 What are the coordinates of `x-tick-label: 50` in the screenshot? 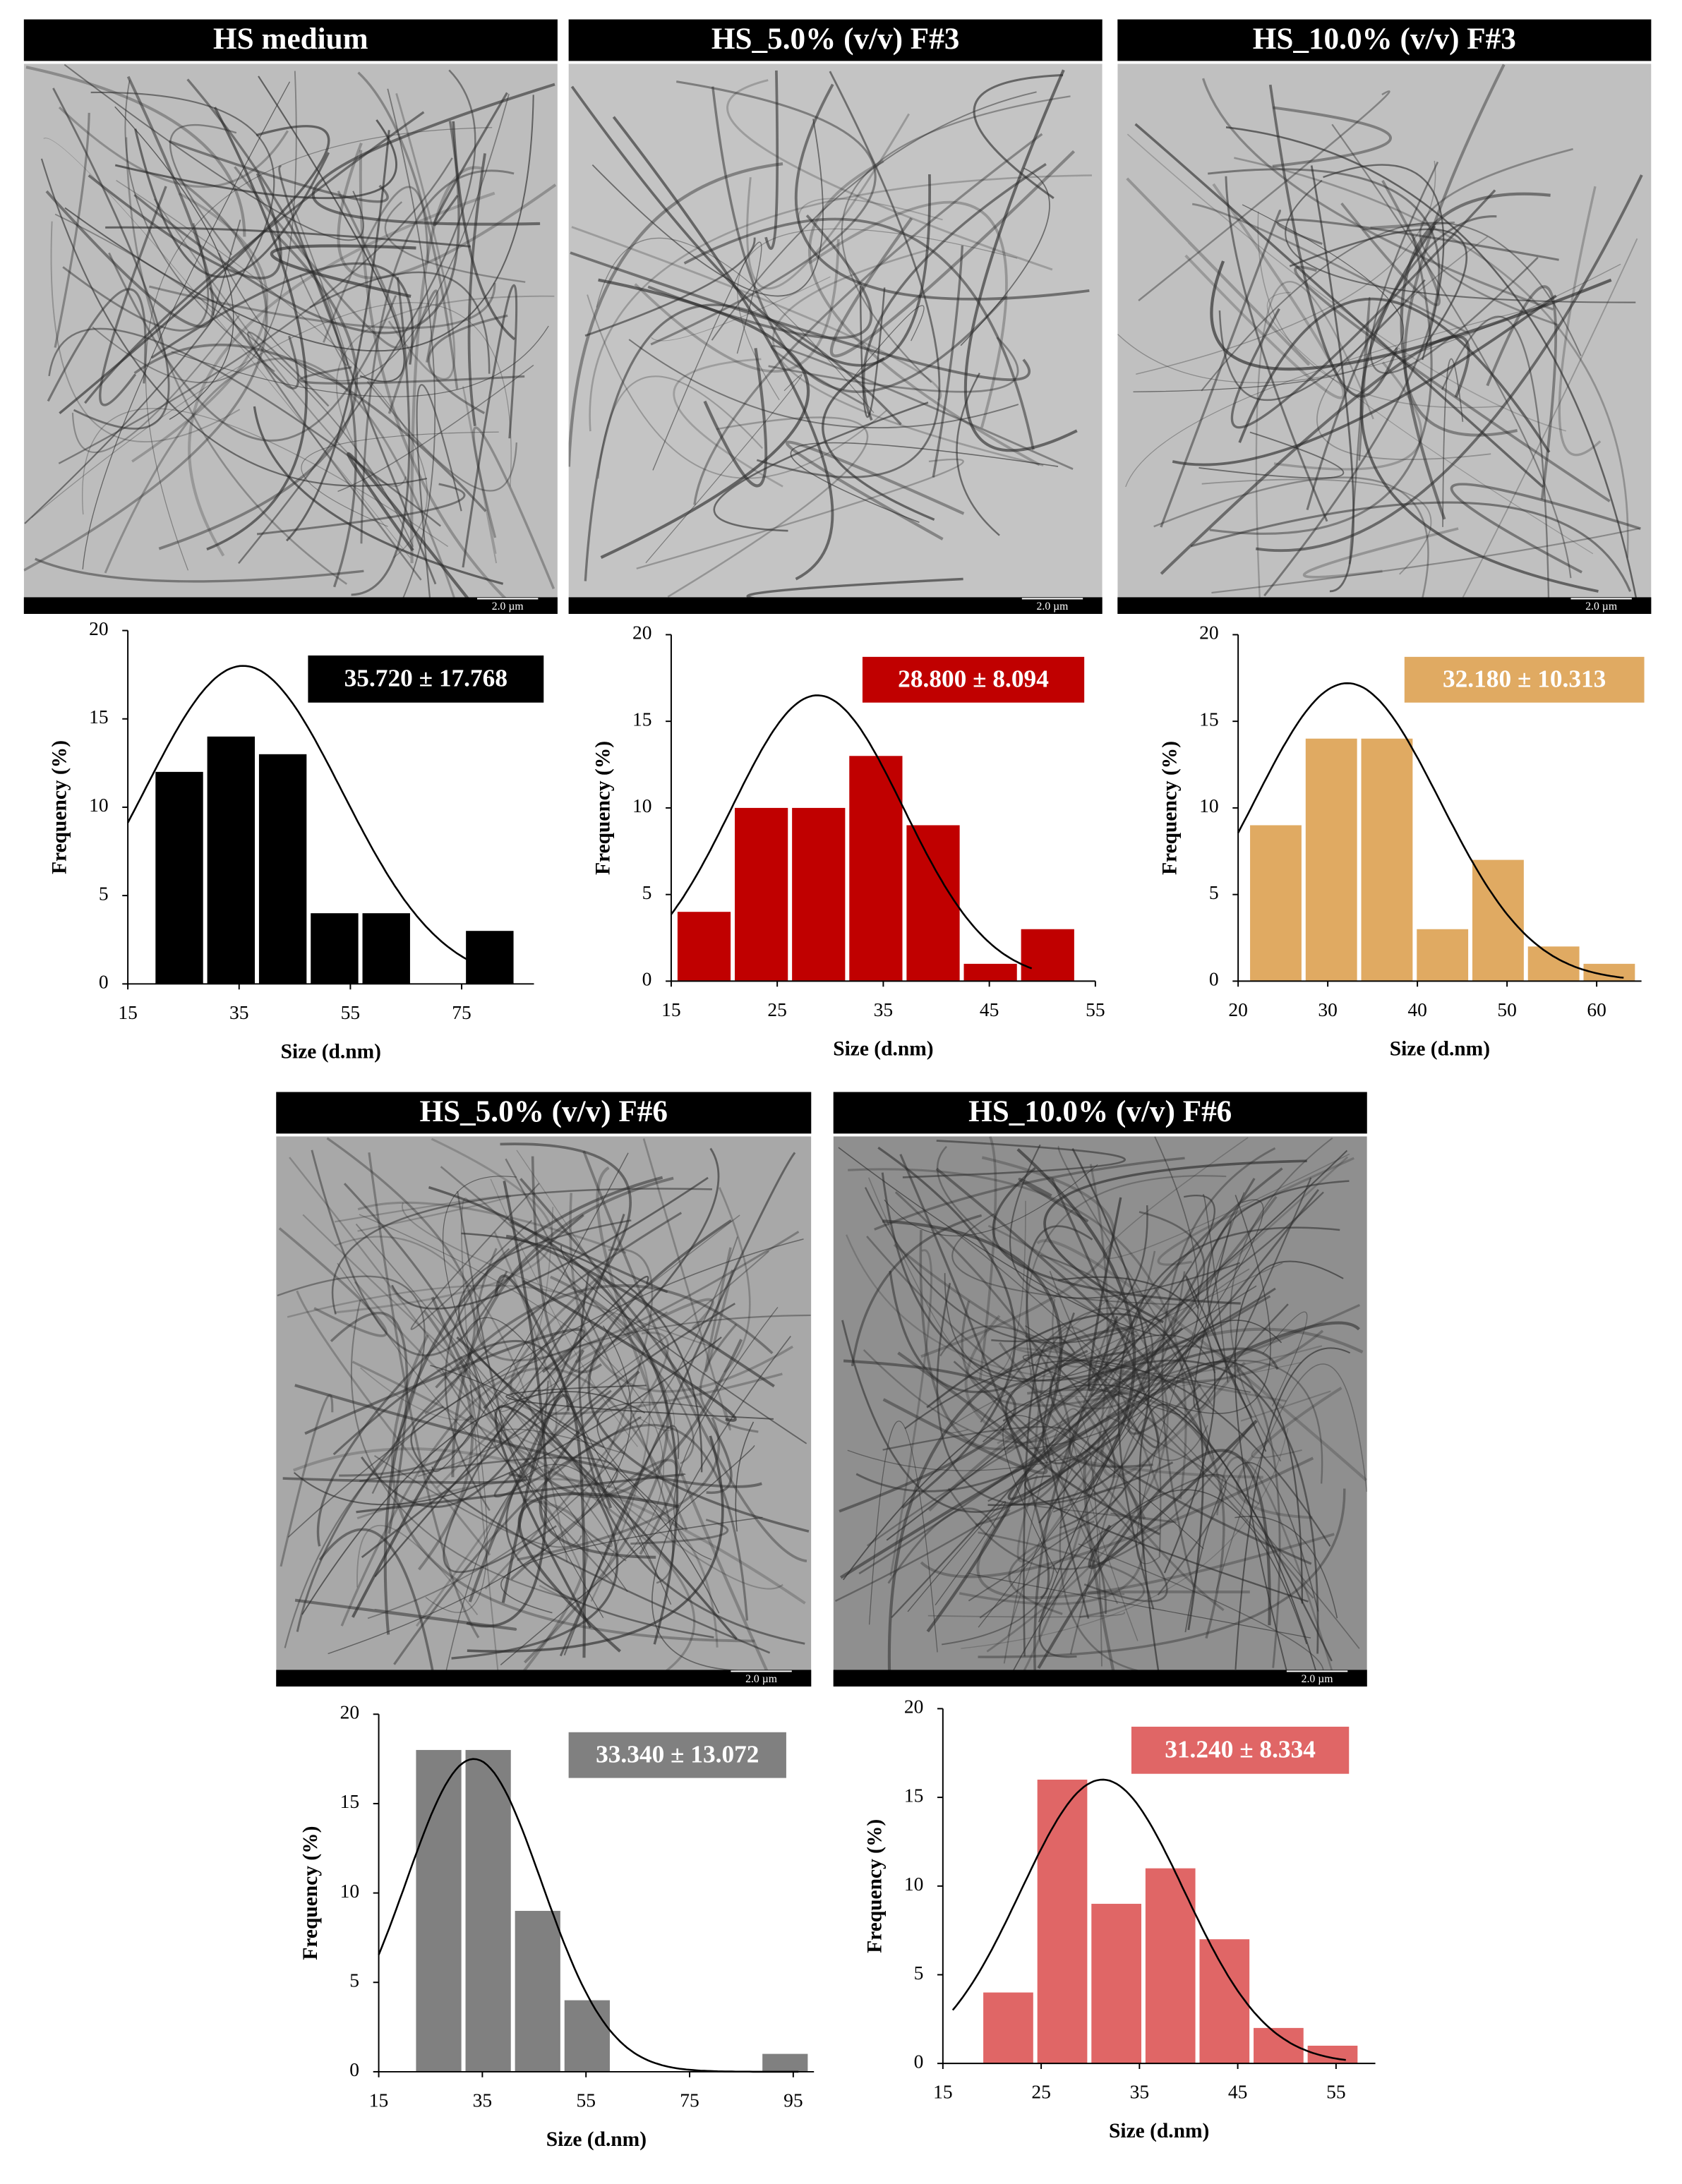 It's located at (1506, 1009).